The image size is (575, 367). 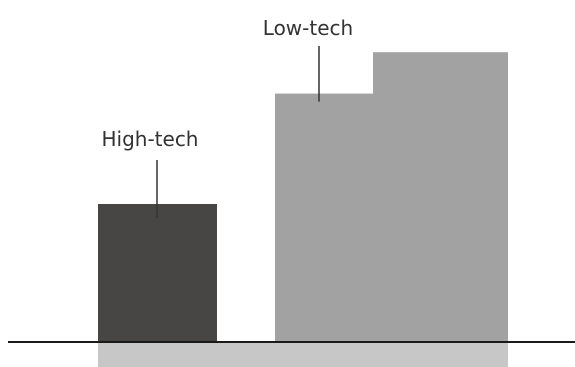 What do you see at coordinates (303, 355) in the screenshot?
I see `under-baseline-band` at bounding box center [303, 355].